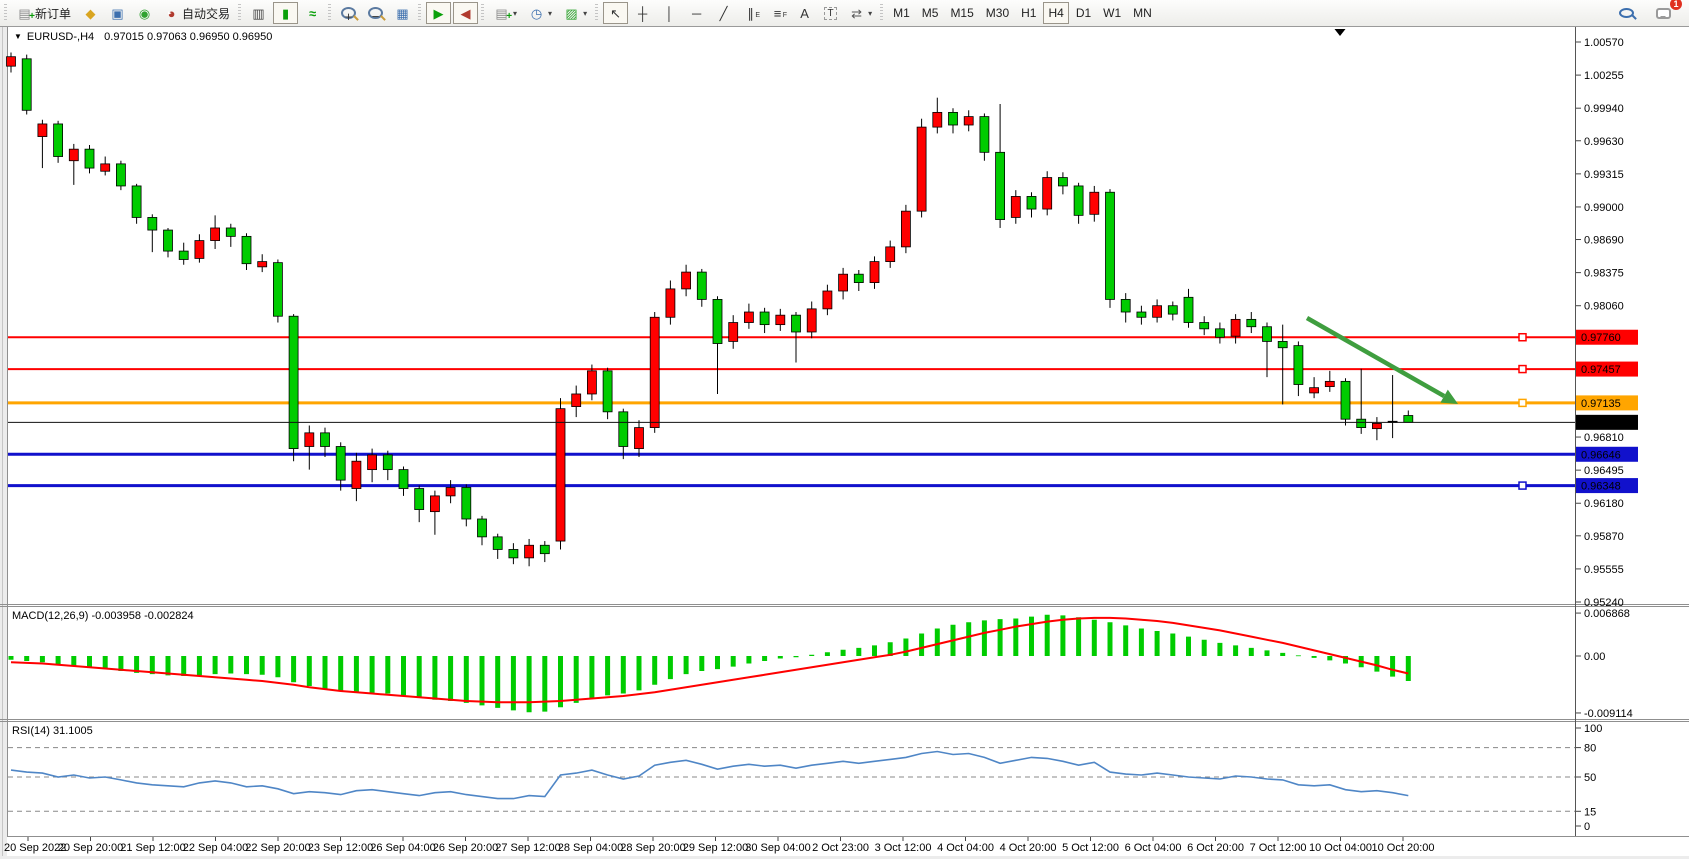  Describe the element at coordinates (1381, 360) in the screenshot. I see `trend-arrow` at that location.